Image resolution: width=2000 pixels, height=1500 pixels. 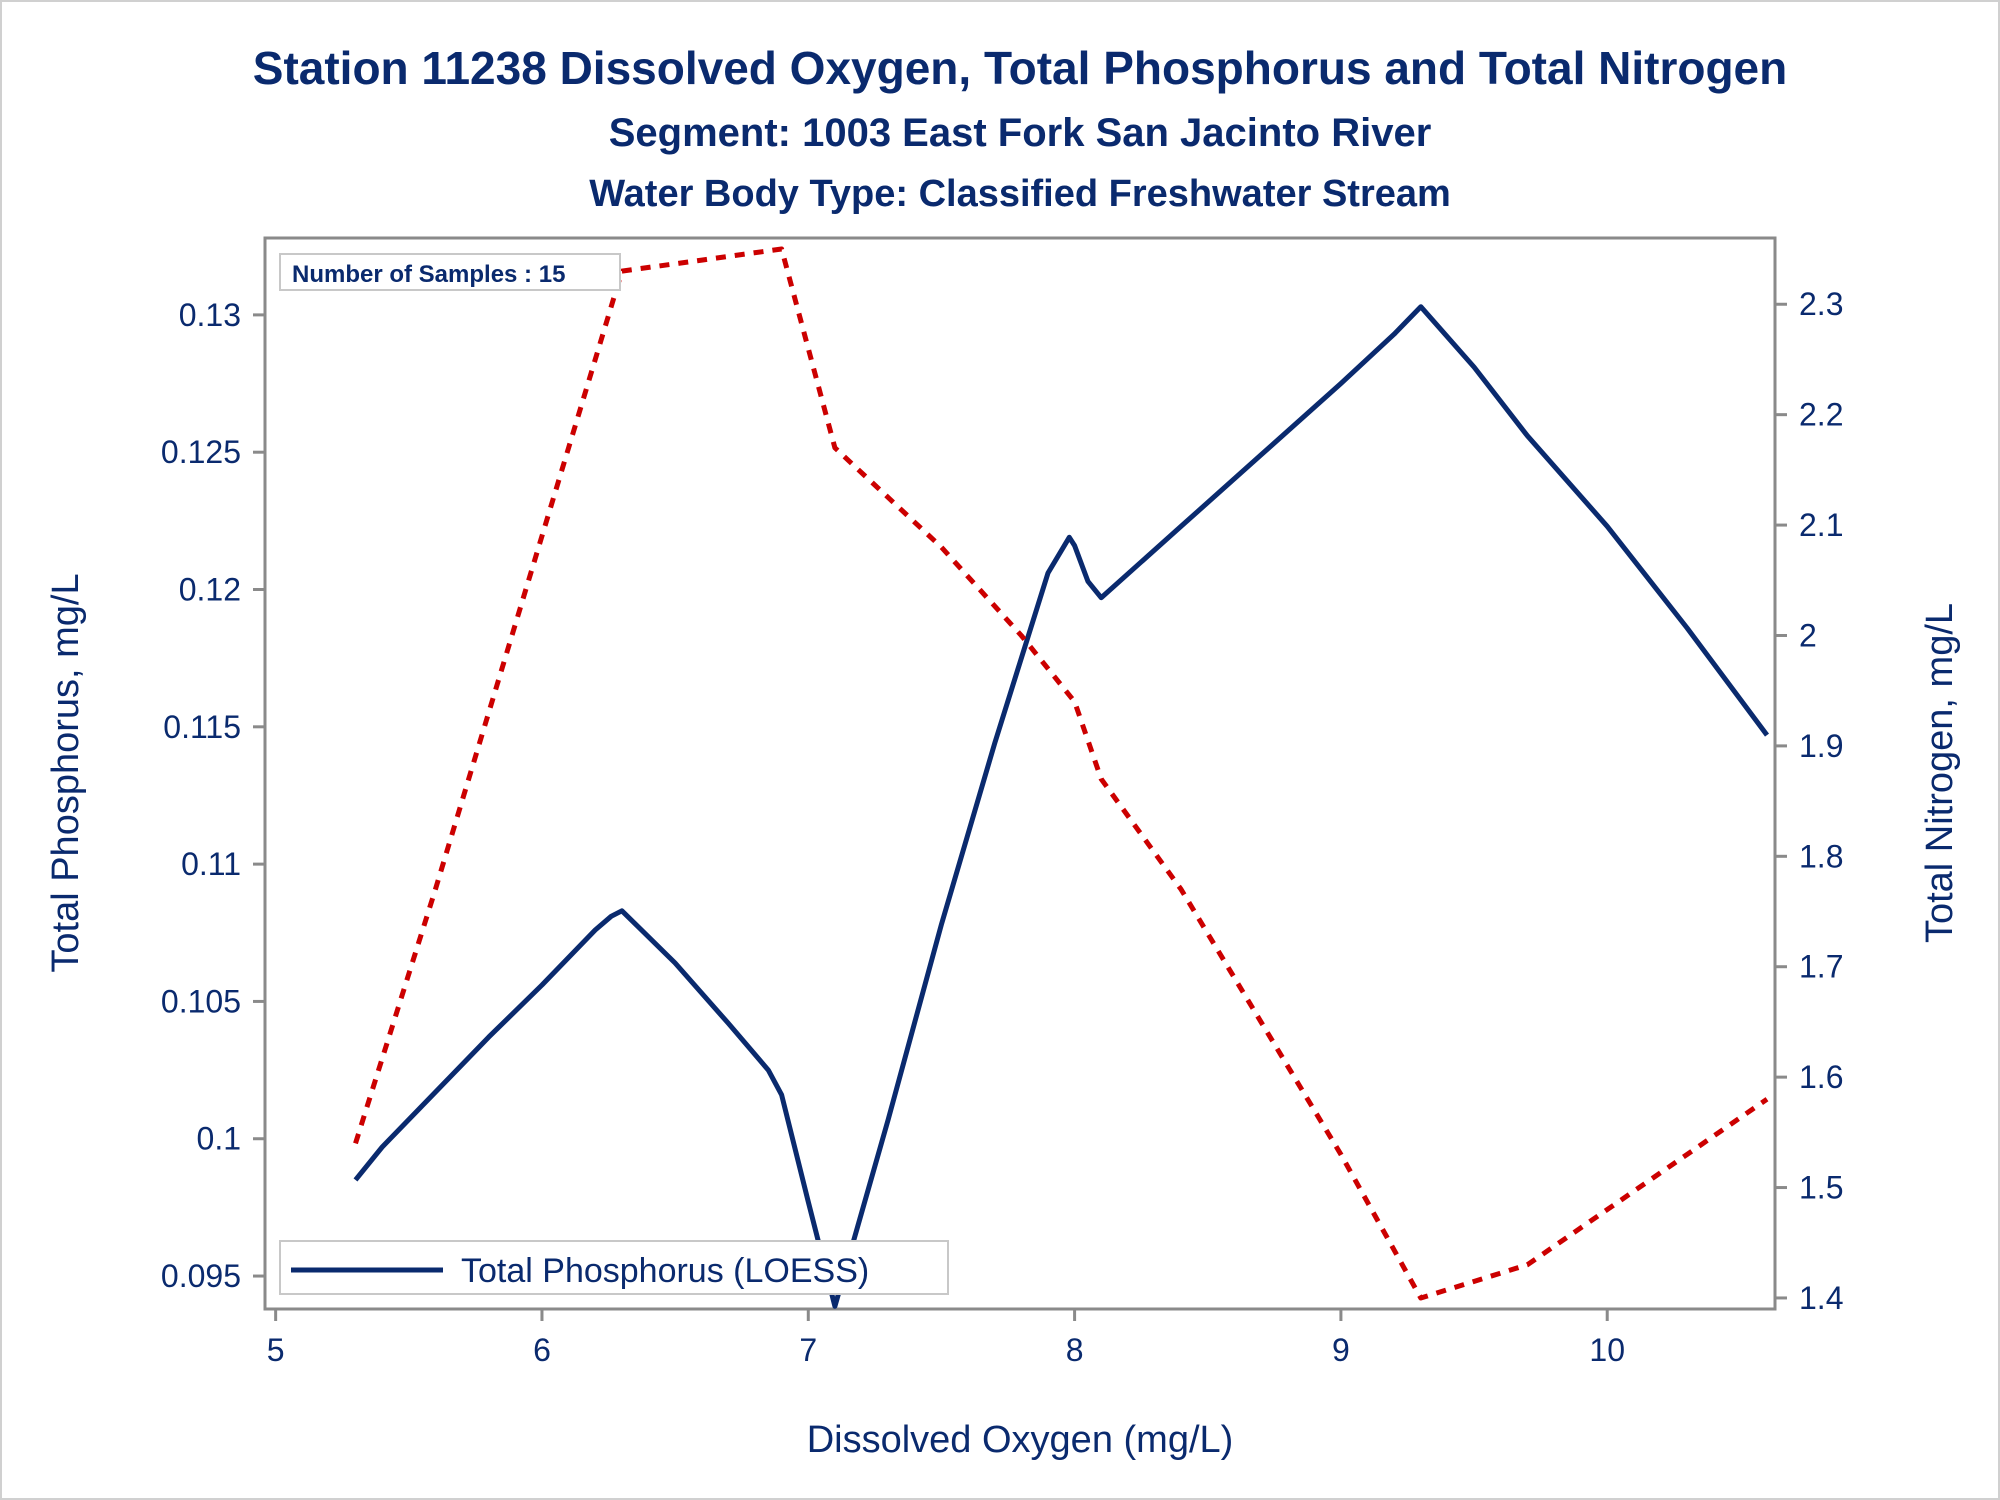 I want to click on y2-tick-label: 2.3, so click(x=1821, y=304).